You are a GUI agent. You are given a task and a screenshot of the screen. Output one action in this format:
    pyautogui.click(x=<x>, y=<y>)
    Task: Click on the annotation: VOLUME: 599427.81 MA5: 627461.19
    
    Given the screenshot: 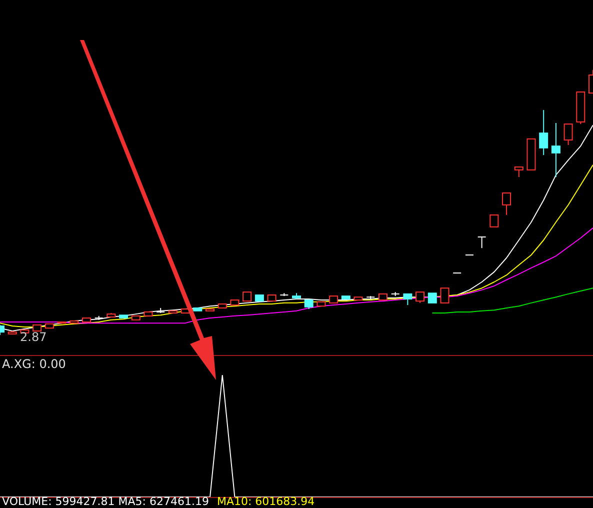 What is the action you would take?
    pyautogui.click(x=105, y=501)
    